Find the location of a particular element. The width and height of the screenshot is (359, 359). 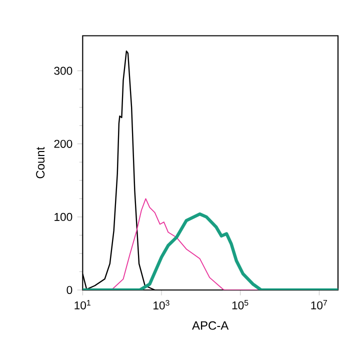

x-tick-label: 10$^{3}$ is located at coordinates (162, 305).